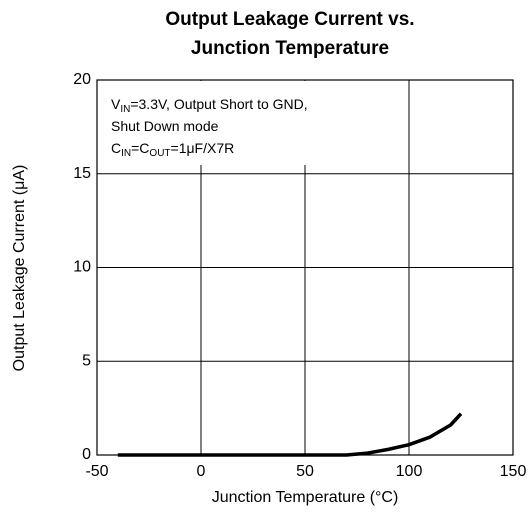 This screenshot has height=515, width=530. What do you see at coordinates (86, 360) in the screenshot?
I see `y-tick-label: 5` at bounding box center [86, 360].